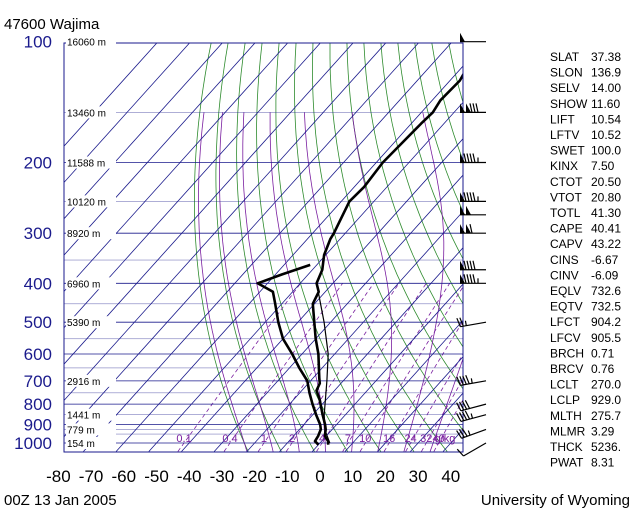  What do you see at coordinates (565, 400) in the screenshot?
I see `index-name: LCLP` at bounding box center [565, 400].